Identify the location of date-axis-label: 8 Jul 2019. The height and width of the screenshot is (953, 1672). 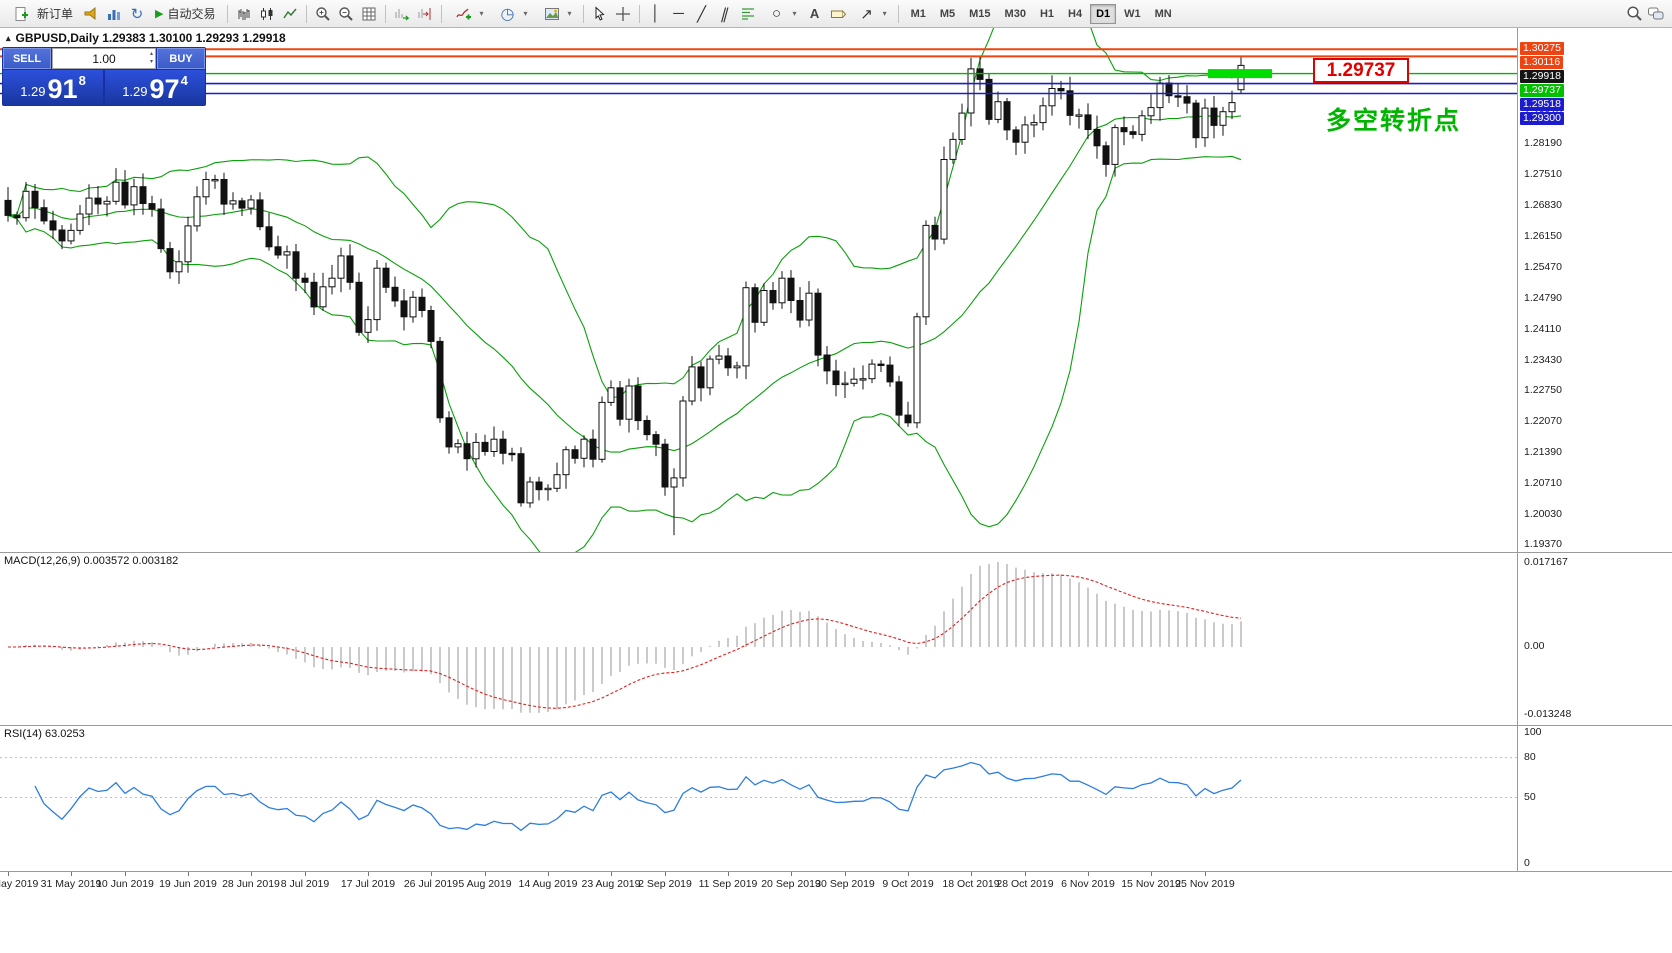
(305, 884).